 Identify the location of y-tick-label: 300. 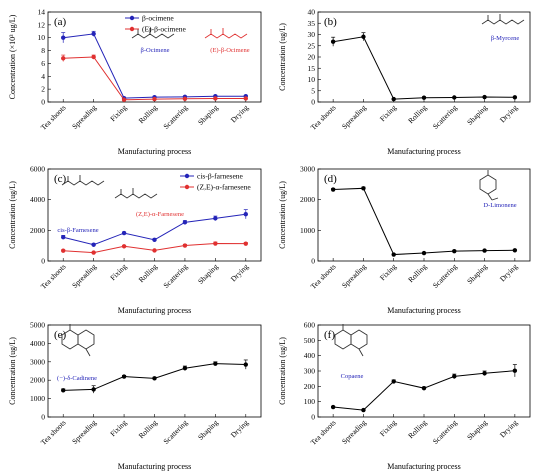
(310, 371).